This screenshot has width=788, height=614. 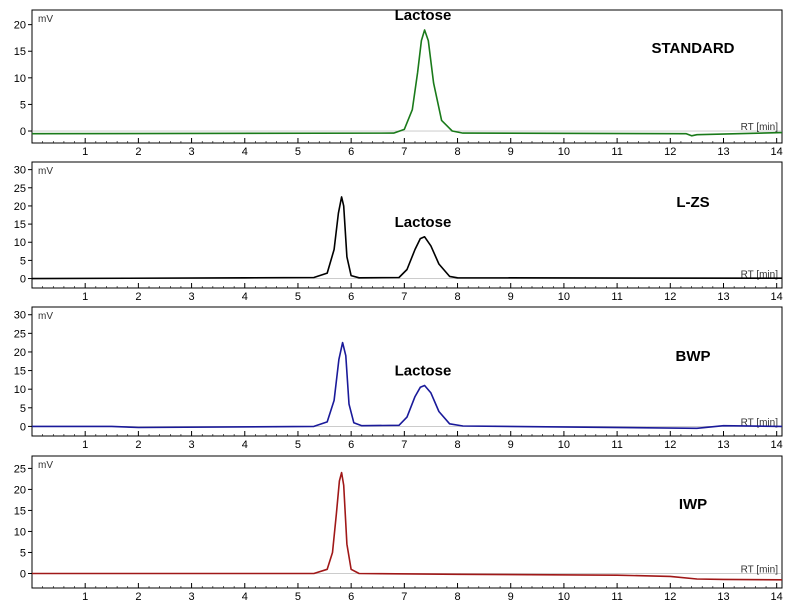 What do you see at coordinates (692, 48) in the screenshot?
I see `panel-title: STANDARD` at bounding box center [692, 48].